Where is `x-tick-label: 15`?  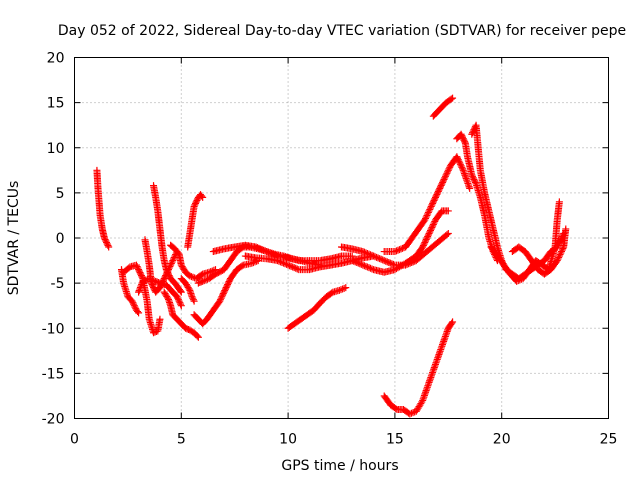 x-tick-label: 15 is located at coordinates (395, 440).